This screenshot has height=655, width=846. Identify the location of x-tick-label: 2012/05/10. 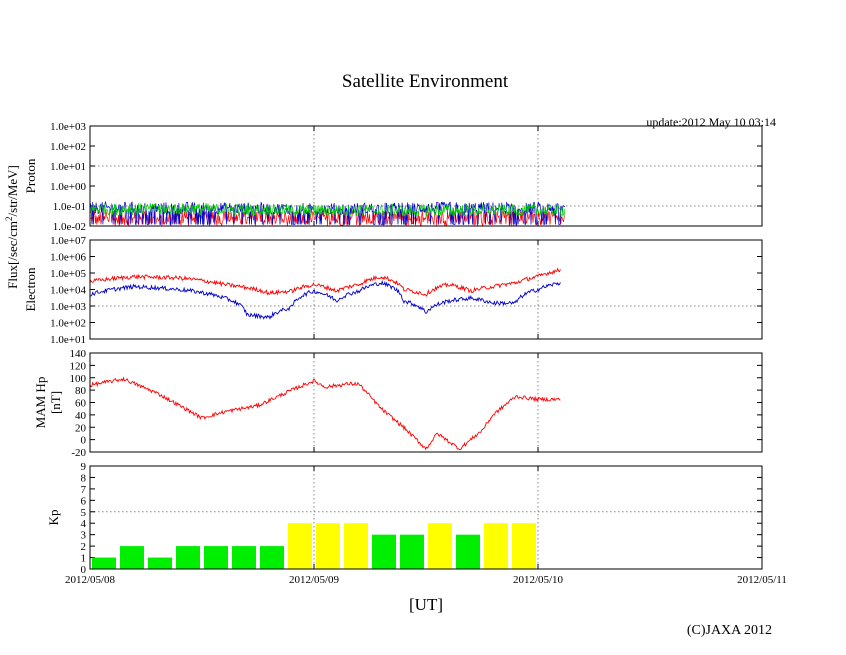
(538, 580).